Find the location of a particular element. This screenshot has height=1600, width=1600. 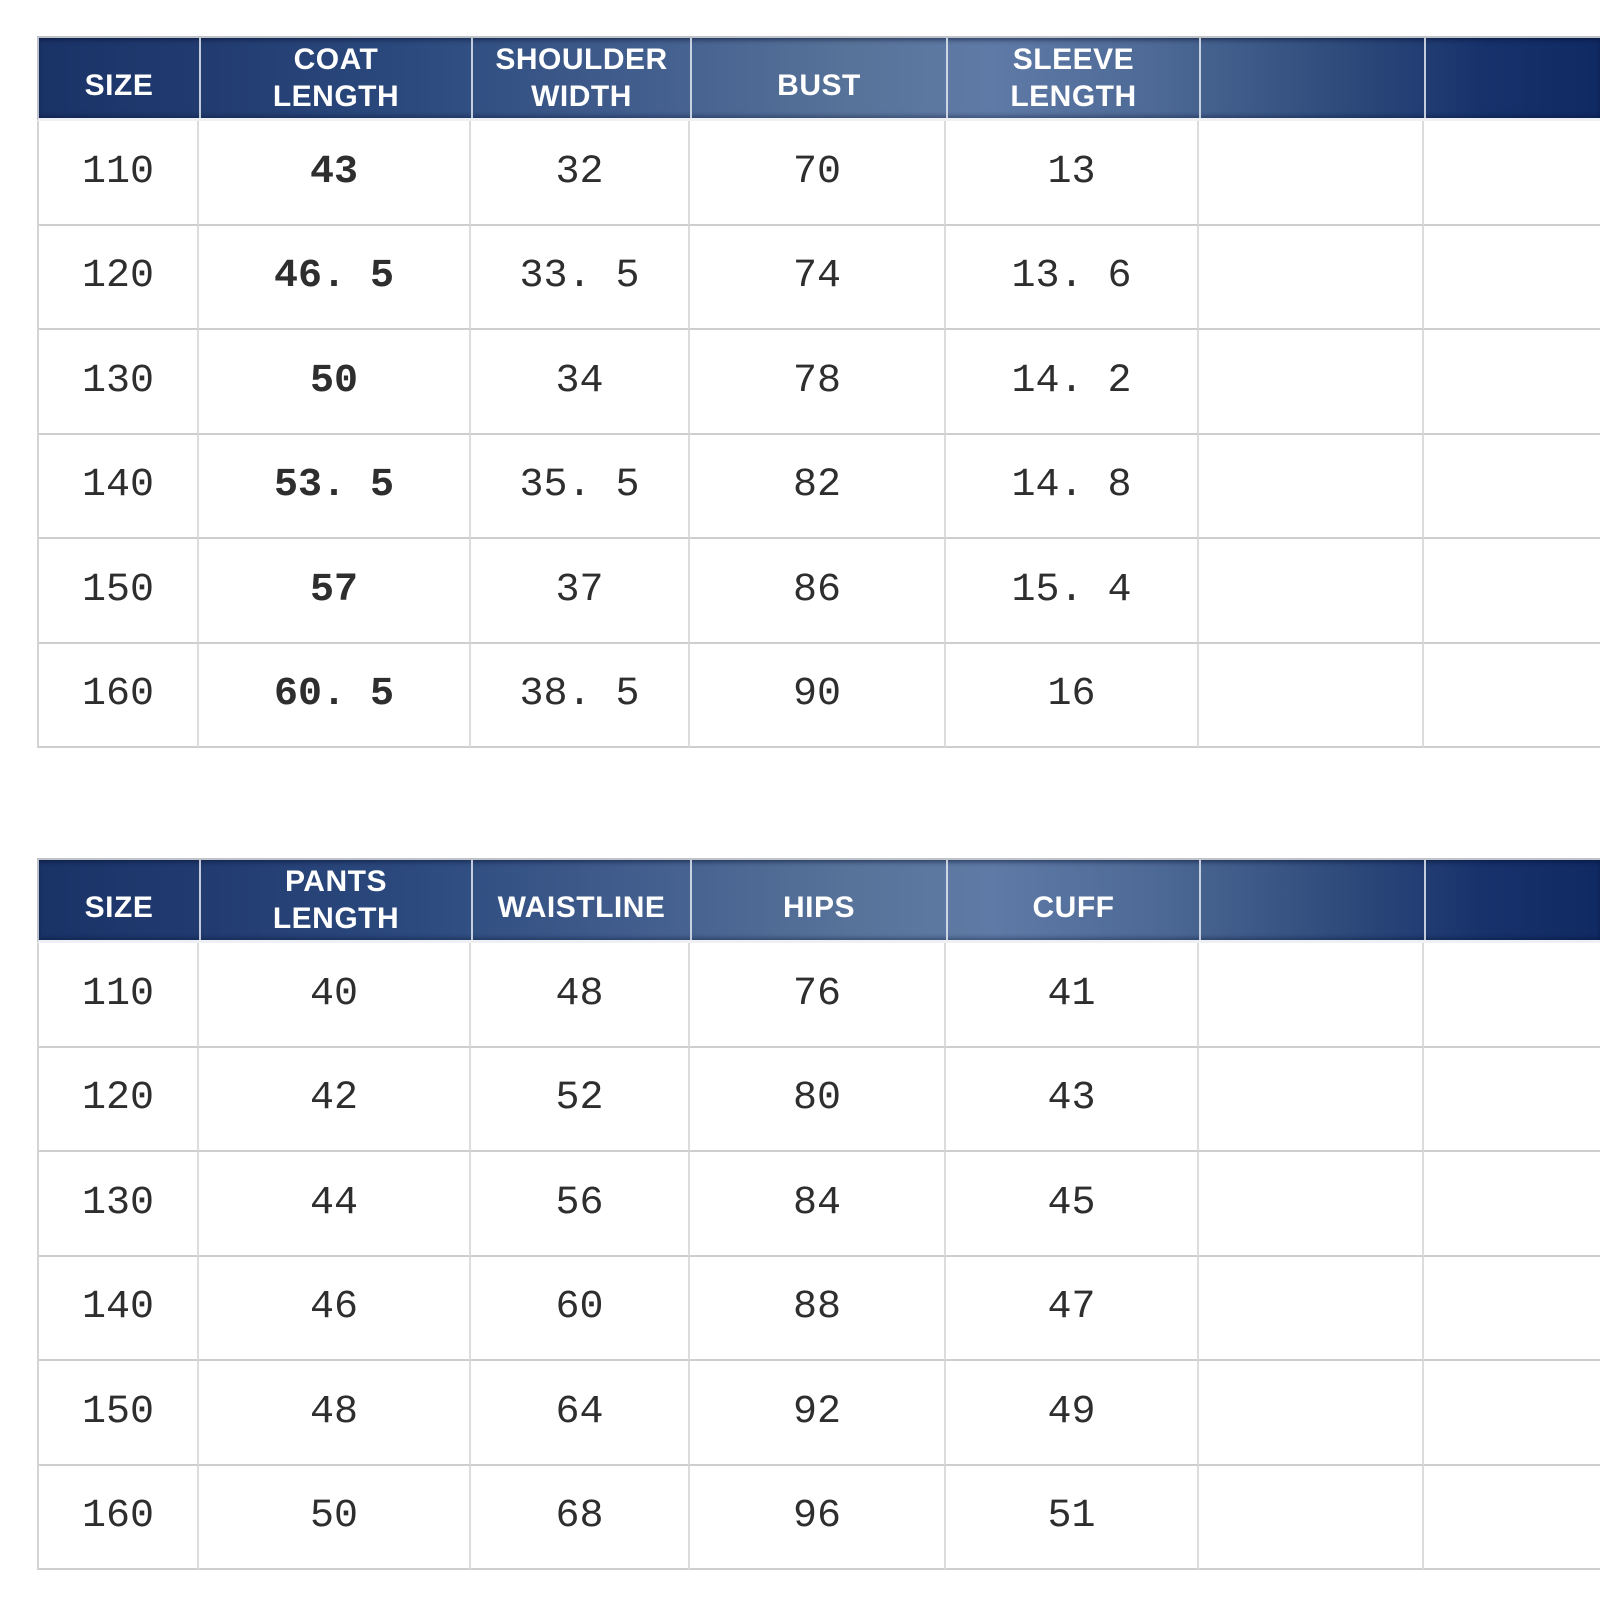

table-cell: 35. 5 is located at coordinates (580, 486).